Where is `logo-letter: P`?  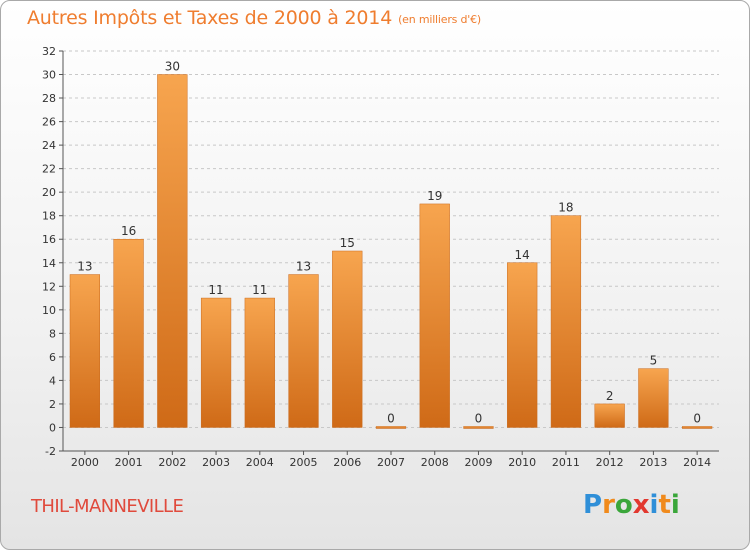
logo-letter: P is located at coordinates (593, 505).